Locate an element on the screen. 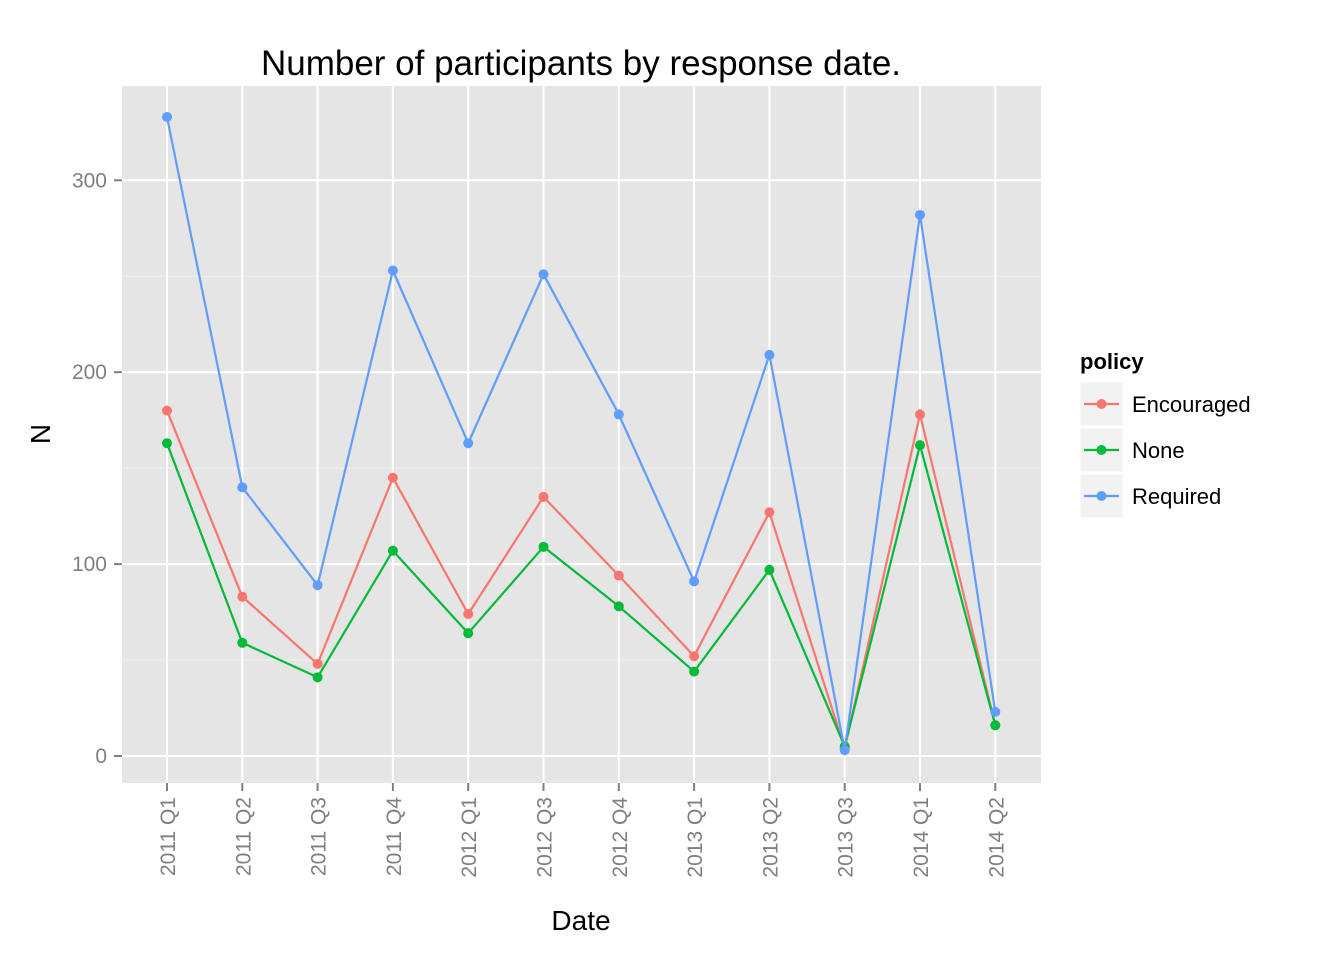 Image resolution: width=1344 pixels, height=960 pixels. legend-item-encouraged: Encouraged is located at coordinates (1165, 404).